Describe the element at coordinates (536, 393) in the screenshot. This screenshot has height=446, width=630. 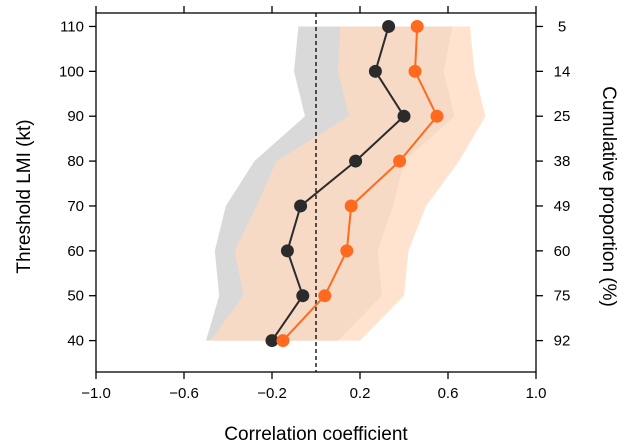
I see `x-tick-label: 1.0` at that location.